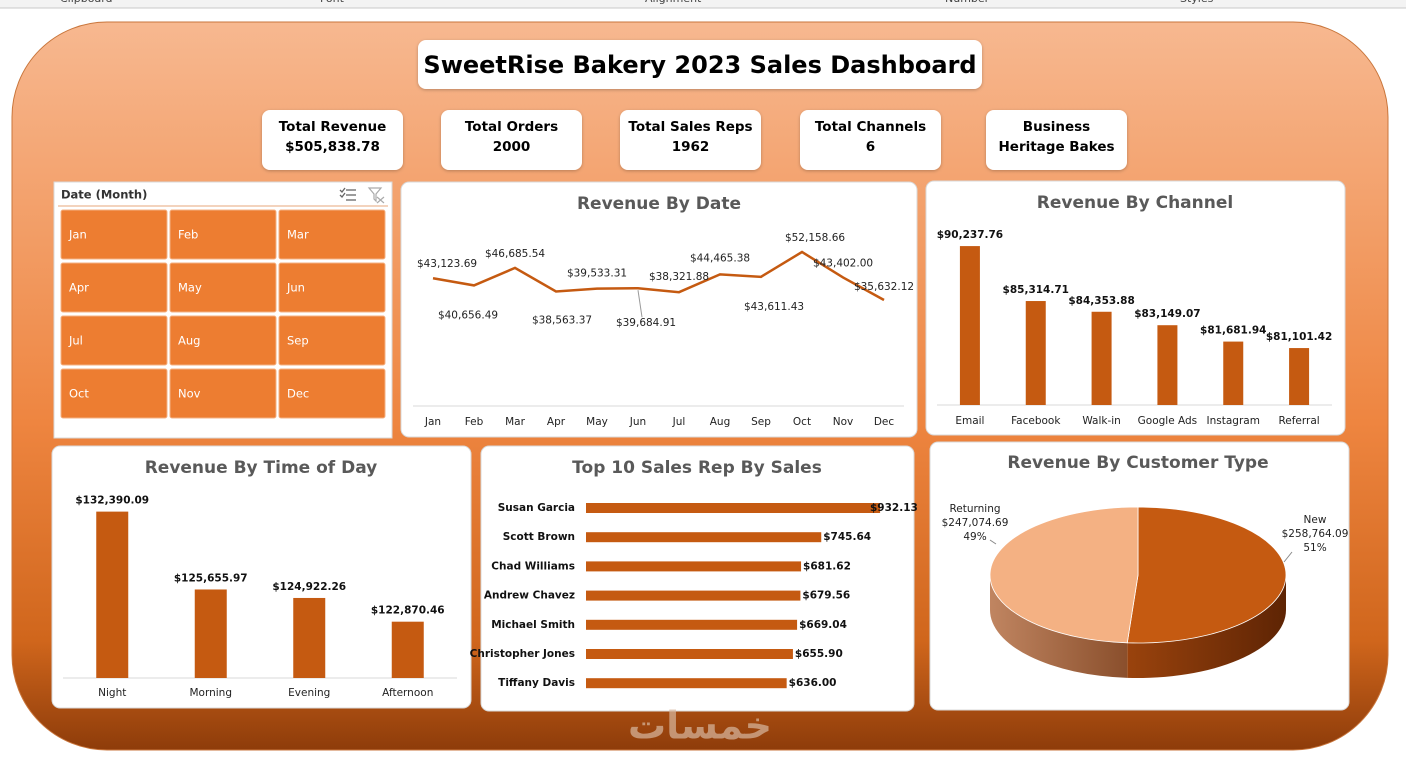  Describe the element at coordinates (189, 341) in the screenshot. I see `slicer-button-label: Aug` at that location.